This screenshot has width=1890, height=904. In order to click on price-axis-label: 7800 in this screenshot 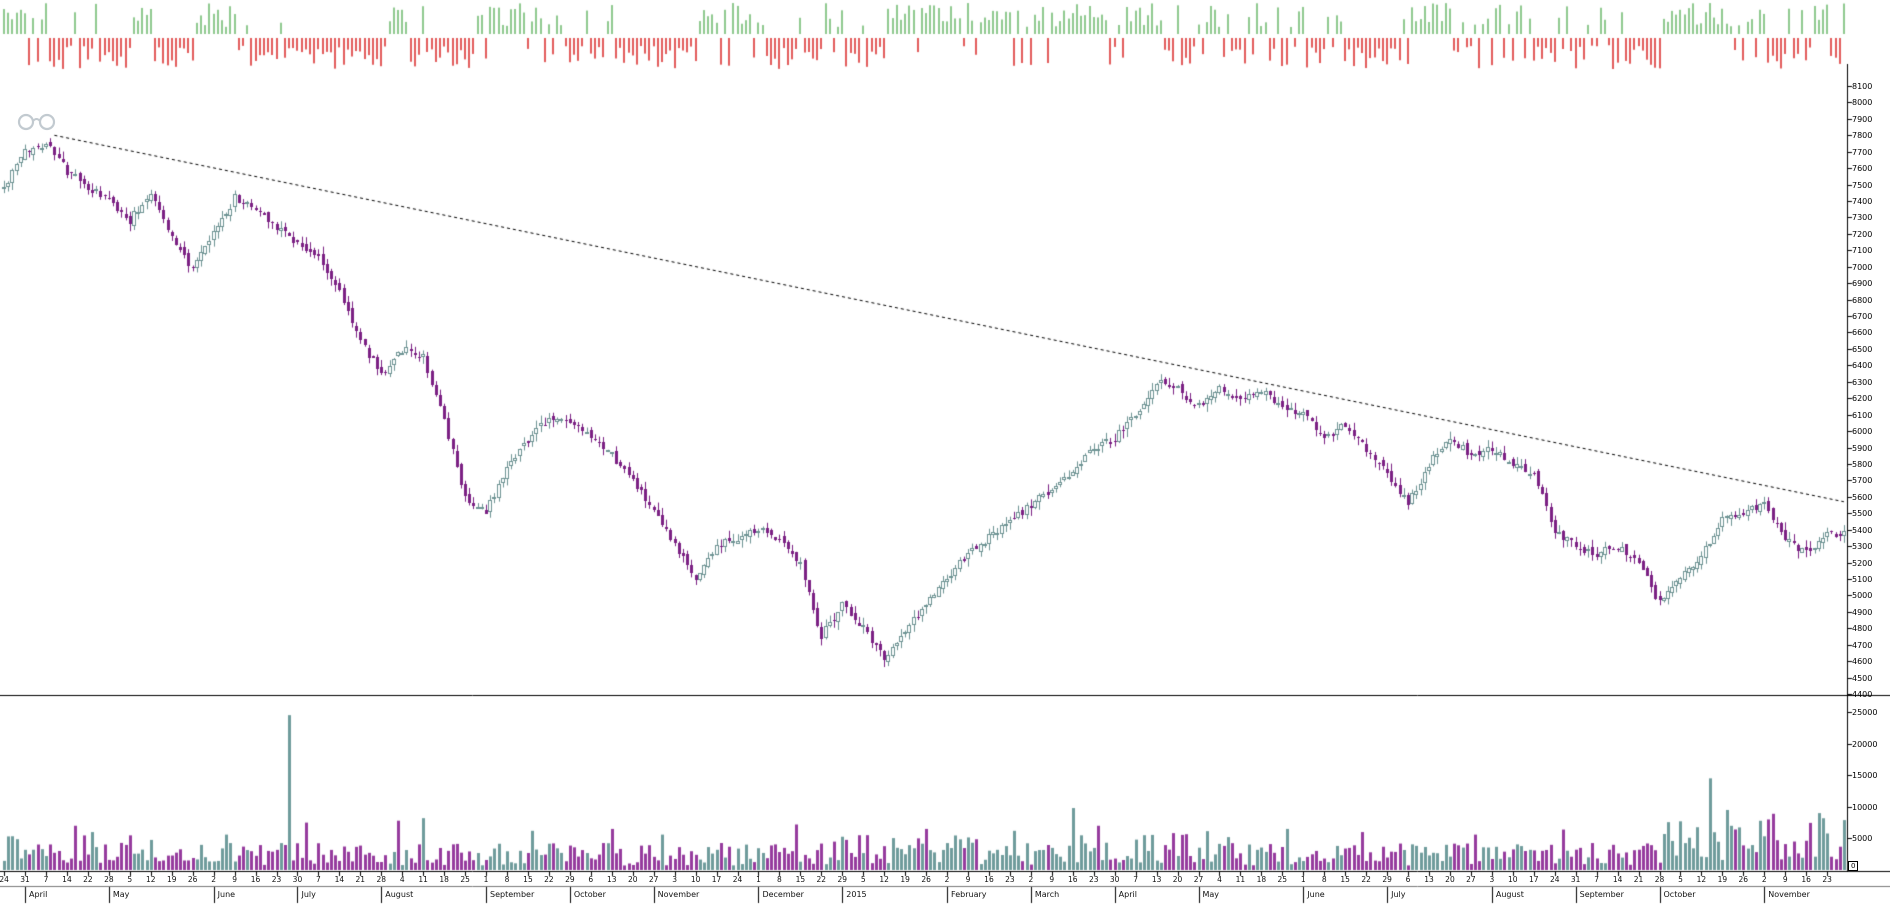, I will do `click(1862, 136)`.